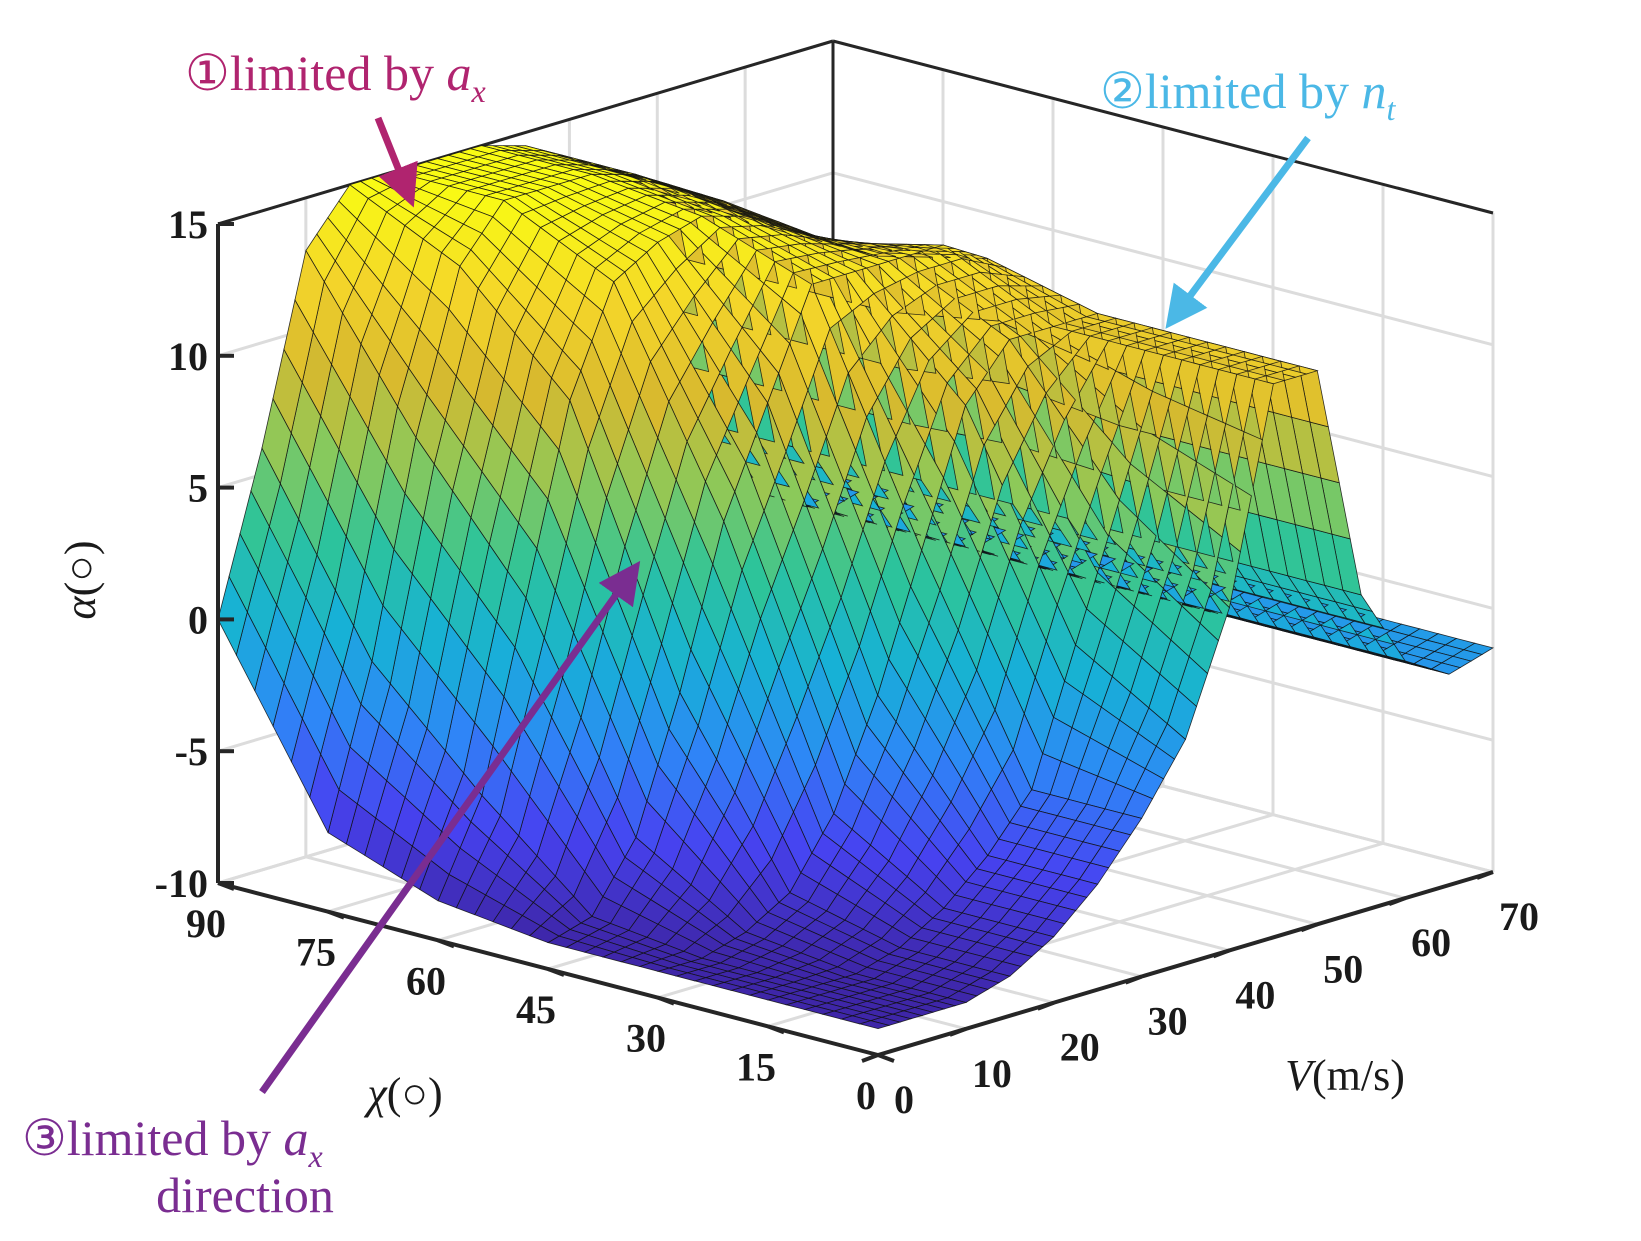 The height and width of the screenshot is (1241, 1641). I want to click on chi-tick-label: 0, so click(866, 1095).